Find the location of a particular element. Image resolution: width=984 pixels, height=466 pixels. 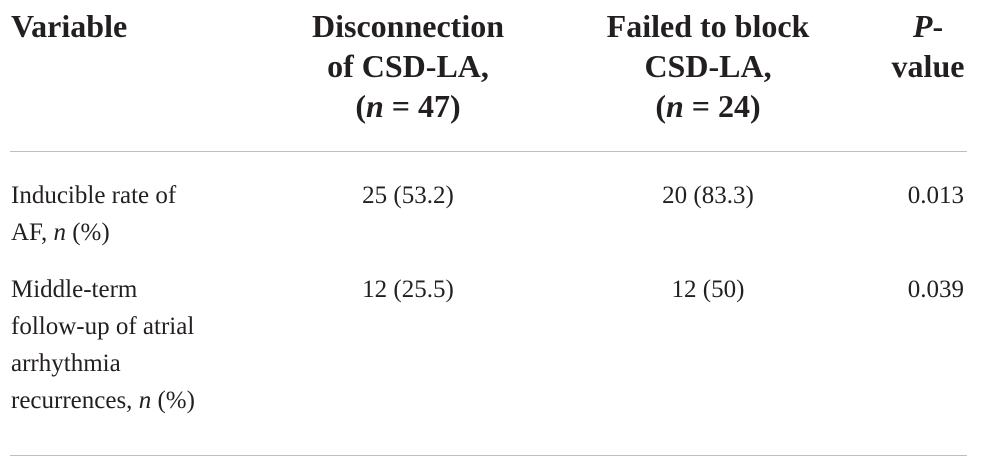

header-divider is located at coordinates (488, 151).